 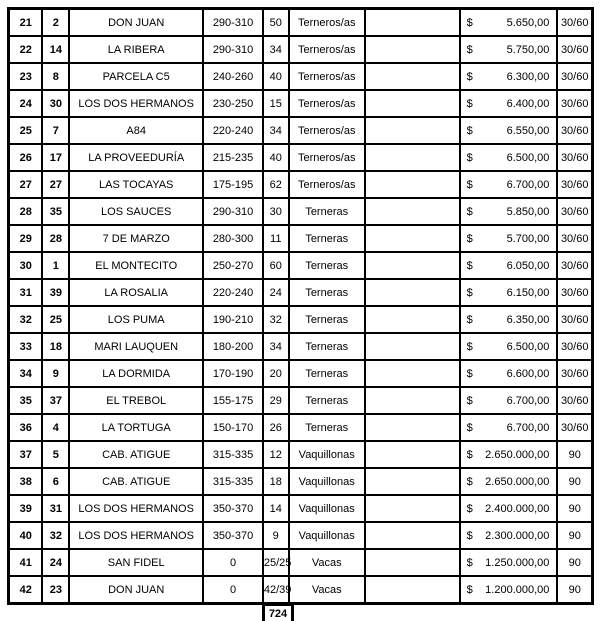 I want to click on establishment-name-cell: A84, so click(x=136, y=130).